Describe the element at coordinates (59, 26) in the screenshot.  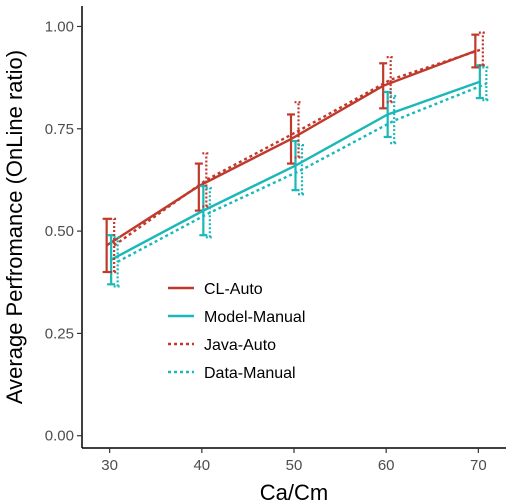
I see `y-tick-label: 1.00` at that location.